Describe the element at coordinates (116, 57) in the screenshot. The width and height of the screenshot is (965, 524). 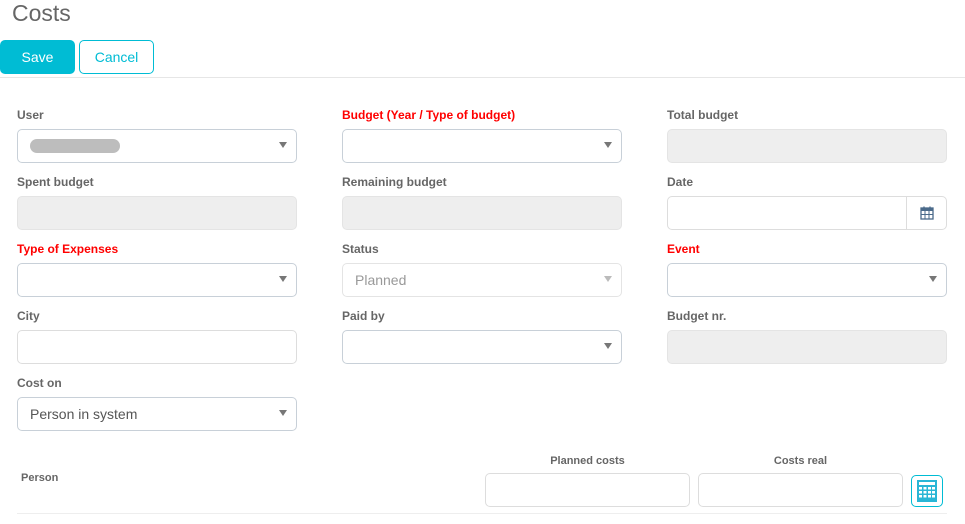
I see `cancel-button: Cancel` at that location.